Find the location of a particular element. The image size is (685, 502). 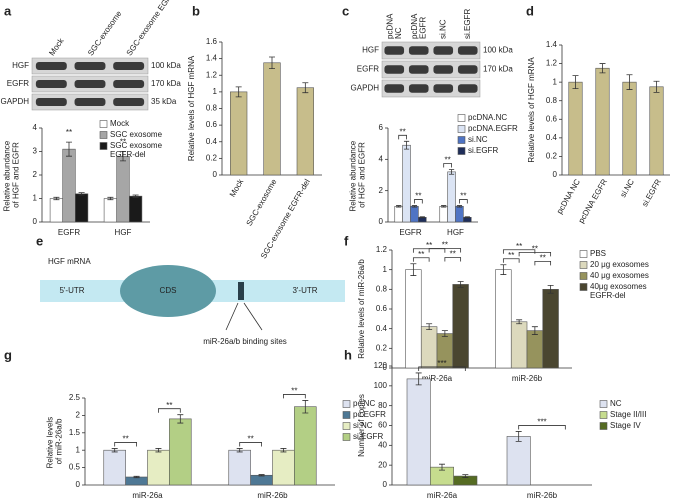

significance-label: *** is located at coordinates (441, 363).